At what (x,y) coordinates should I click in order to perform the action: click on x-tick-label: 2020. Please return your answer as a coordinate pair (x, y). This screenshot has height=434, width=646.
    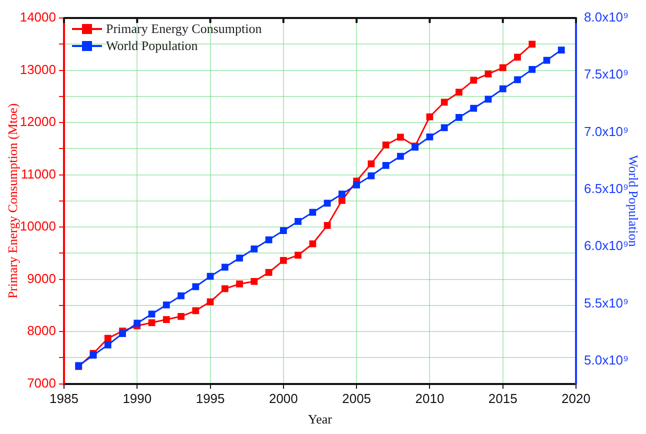
    Looking at the image, I should click on (576, 398).